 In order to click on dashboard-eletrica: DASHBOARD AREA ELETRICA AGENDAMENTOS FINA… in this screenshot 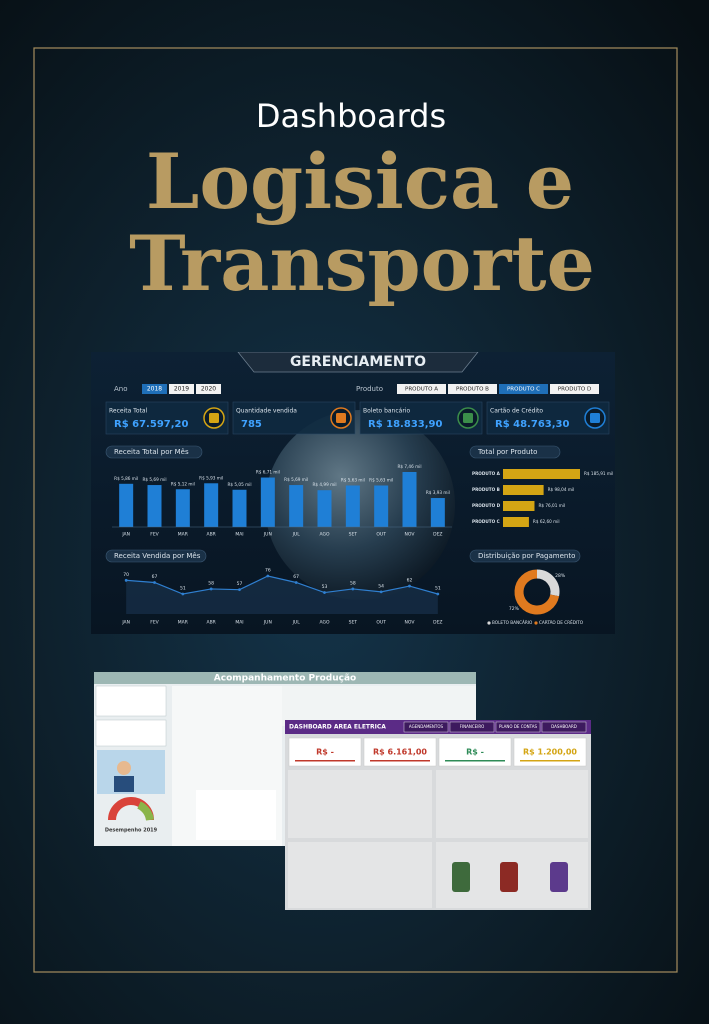, I will do `click(438, 815)`.